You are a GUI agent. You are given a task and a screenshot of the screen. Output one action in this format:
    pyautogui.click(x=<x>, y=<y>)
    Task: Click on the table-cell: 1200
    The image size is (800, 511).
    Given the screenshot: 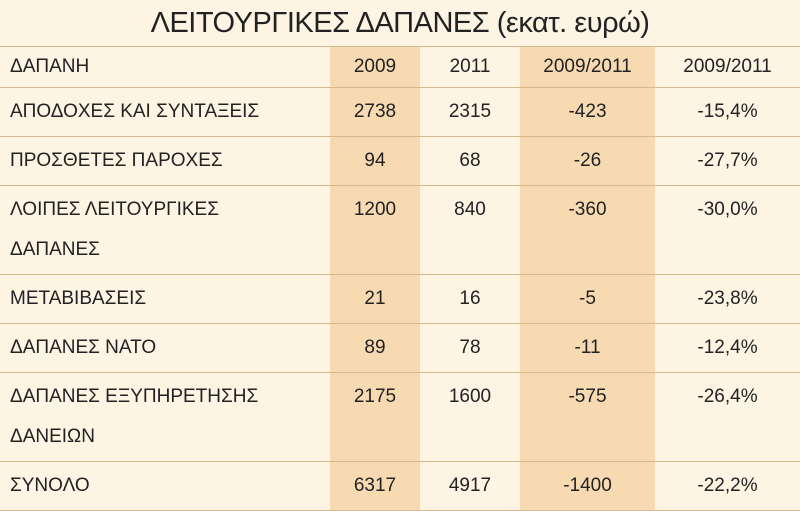 What is the action you would take?
    pyautogui.click(x=375, y=230)
    